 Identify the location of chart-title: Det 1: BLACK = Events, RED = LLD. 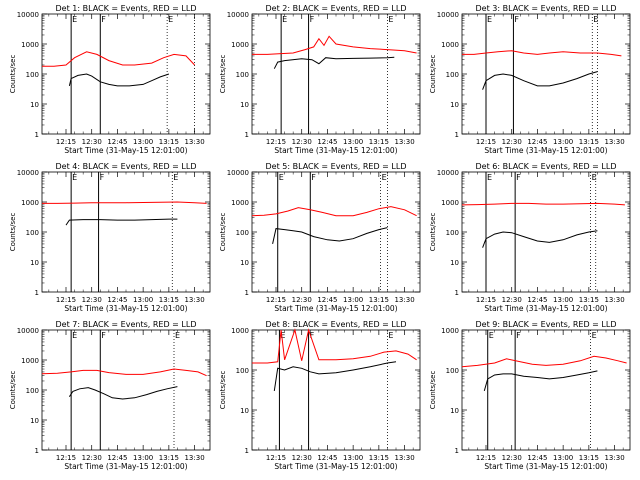
(126, 8).